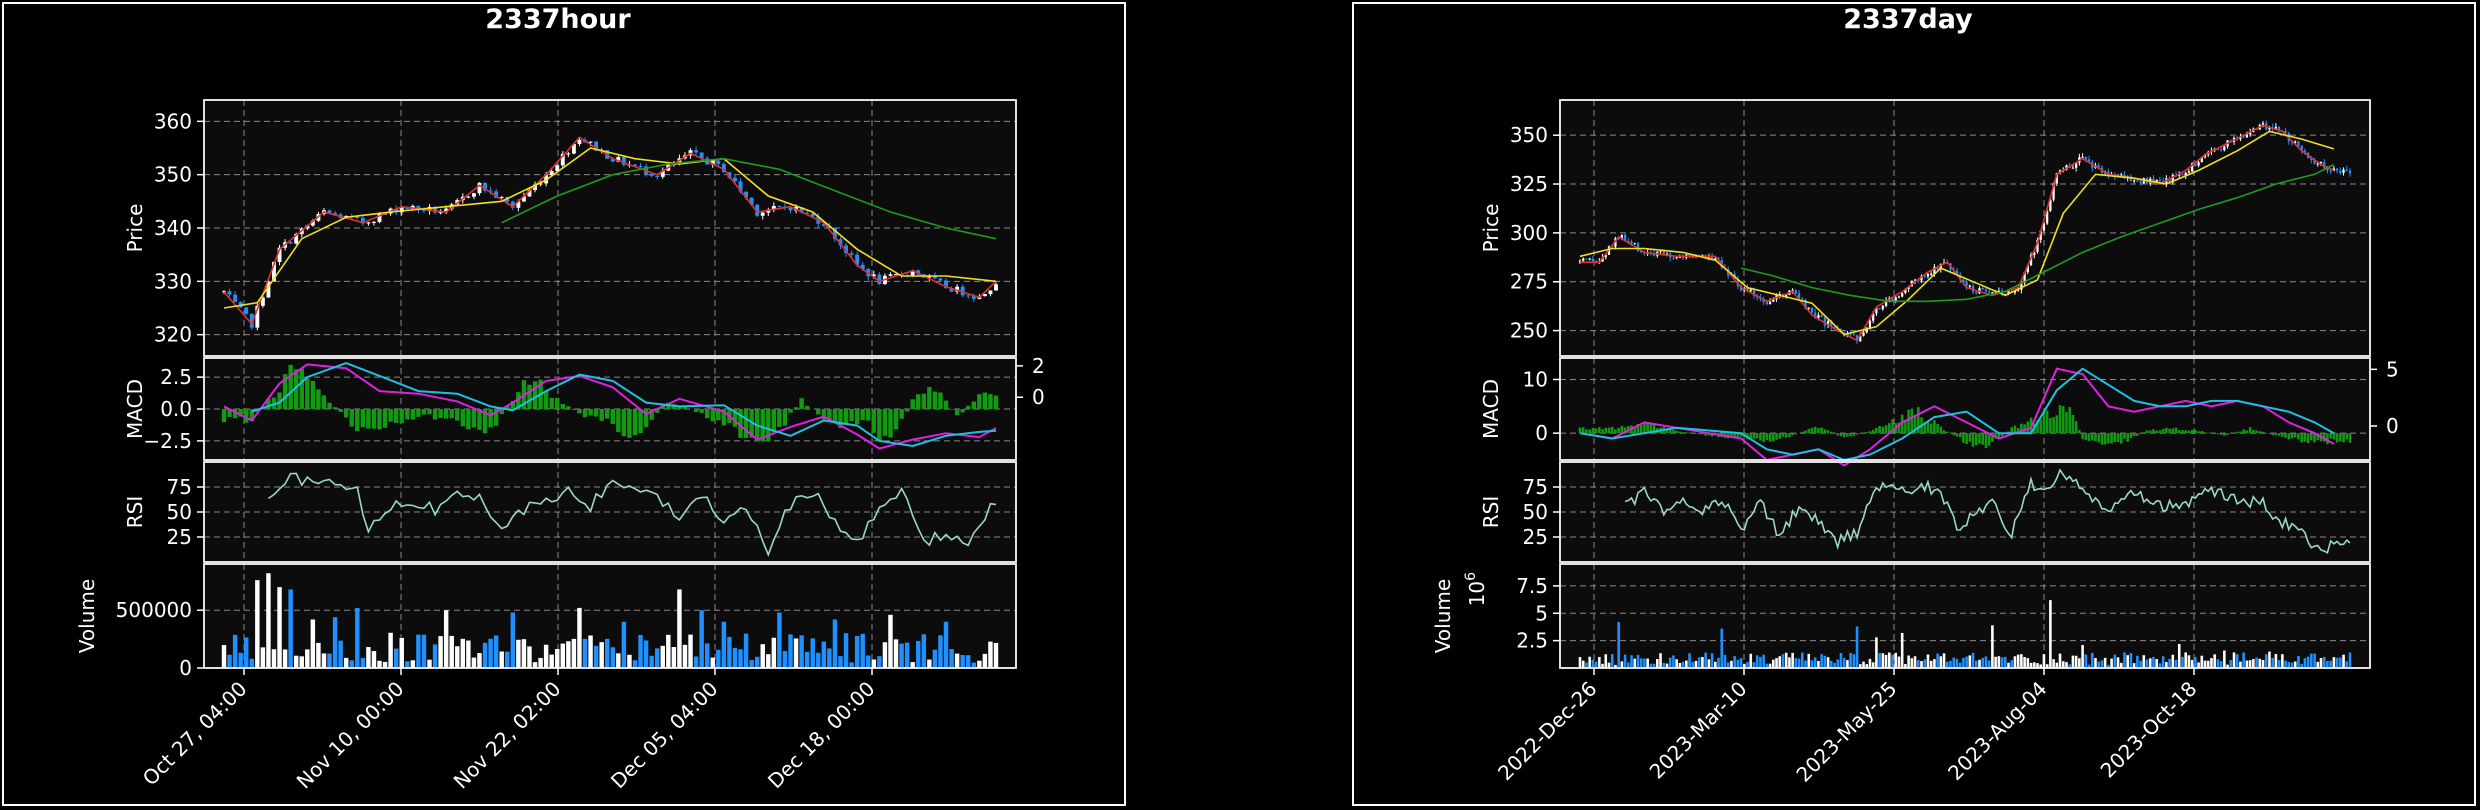  I want to click on macd-right-tick-label: 2, so click(1038, 366).